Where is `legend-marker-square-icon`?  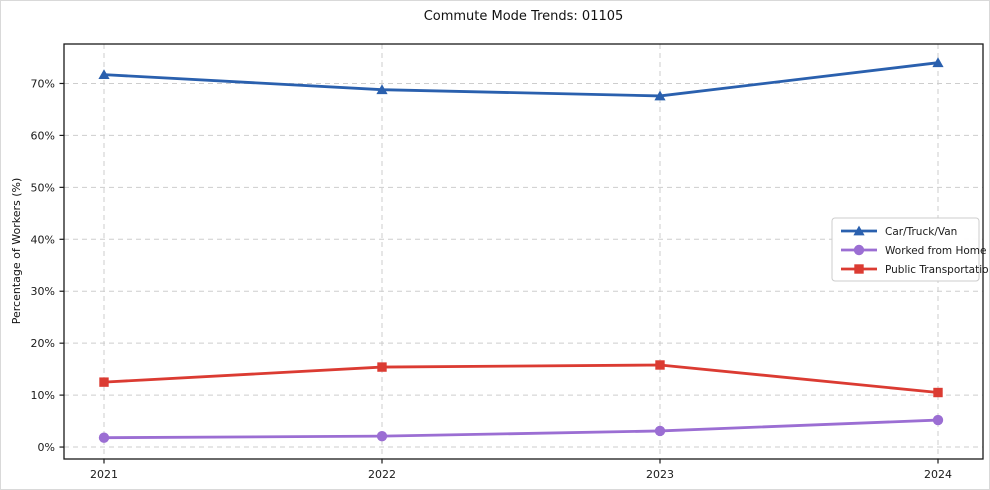 legend-marker-square-icon is located at coordinates (859, 269).